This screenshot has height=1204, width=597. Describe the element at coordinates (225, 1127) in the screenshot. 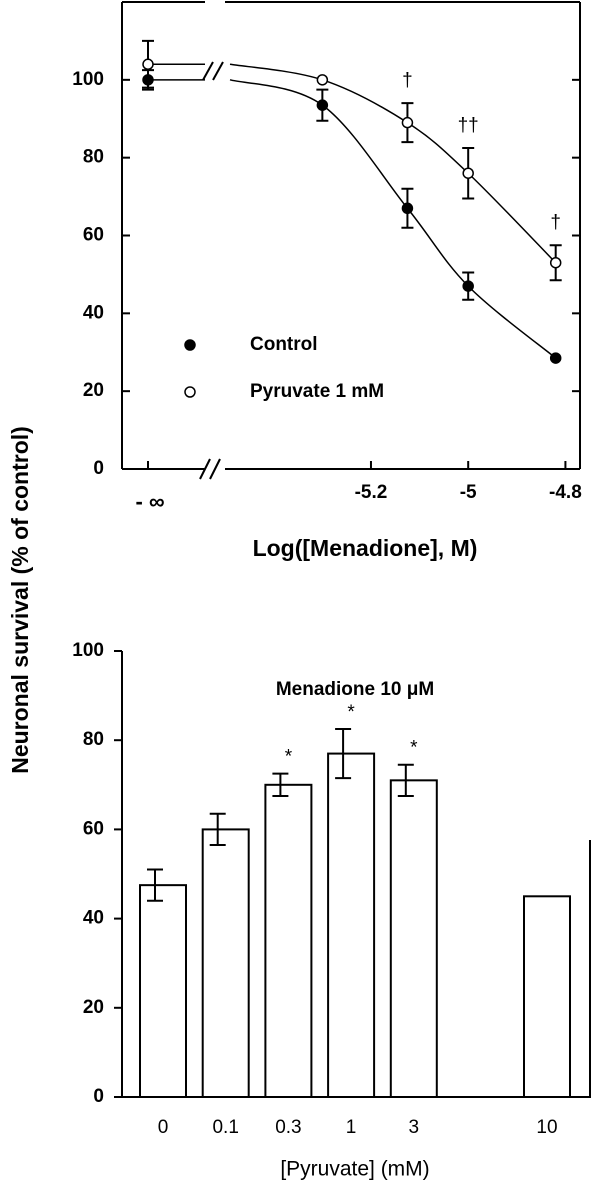

I see `x-tick-label: 0.1` at that location.